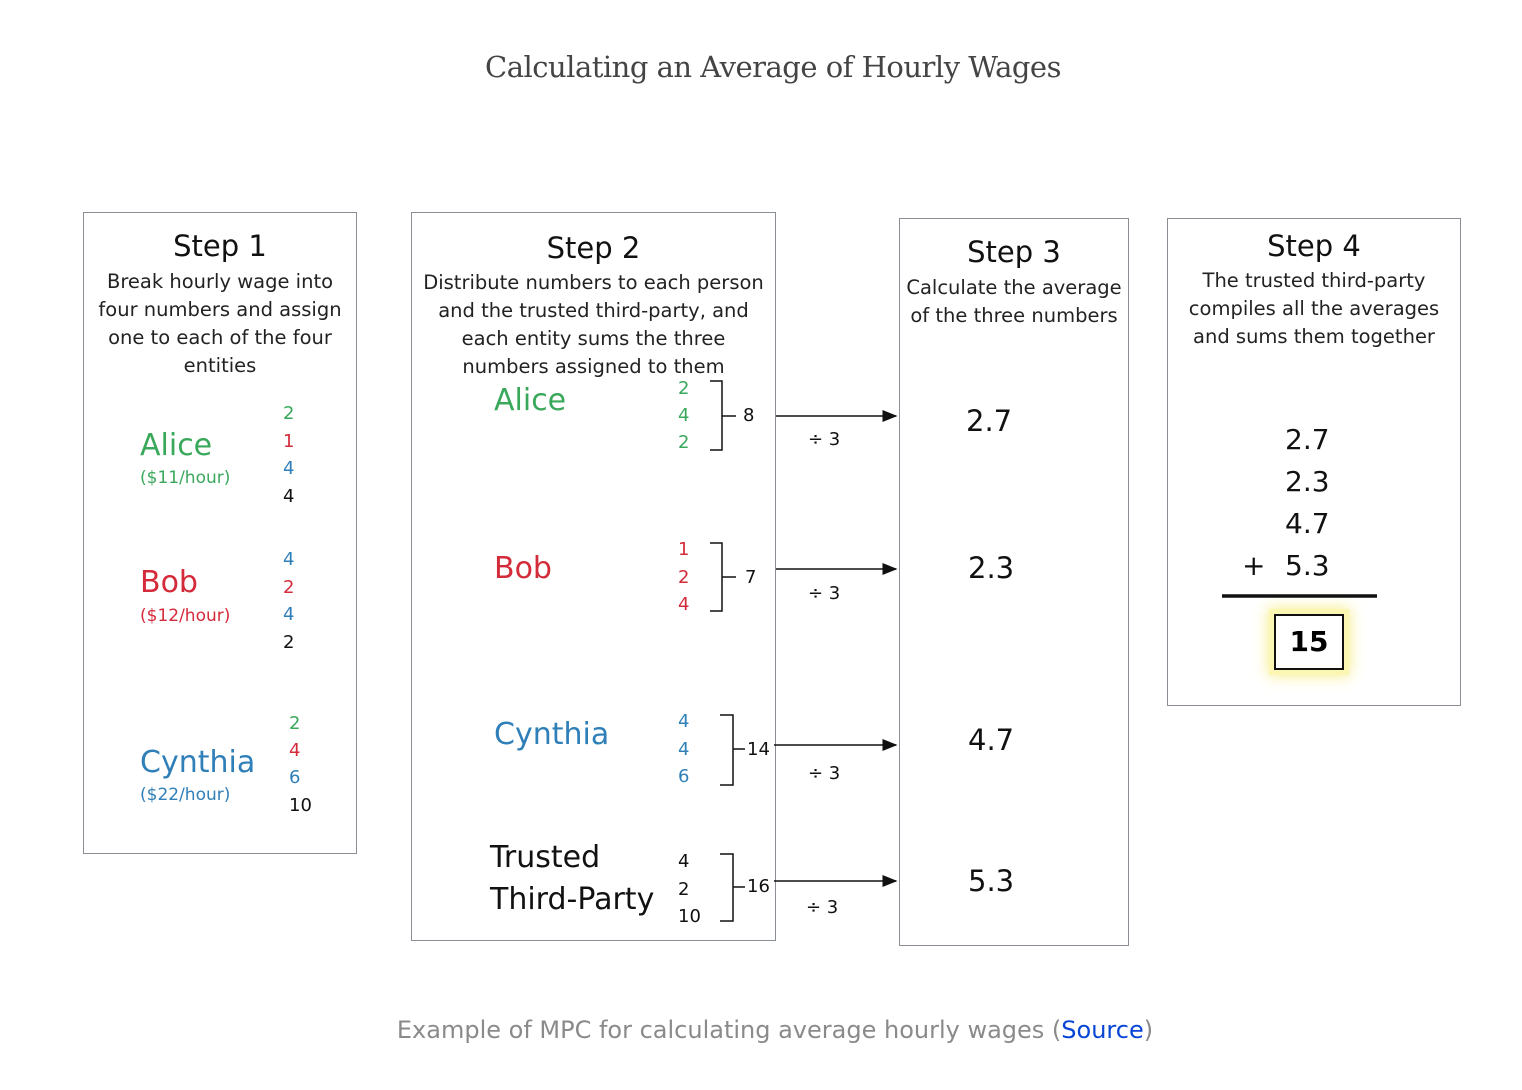 Image resolution: width=1522 pixels, height=1090 pixels. I want to click on step2-cynthia-num-1: 4, so click(684, 721).